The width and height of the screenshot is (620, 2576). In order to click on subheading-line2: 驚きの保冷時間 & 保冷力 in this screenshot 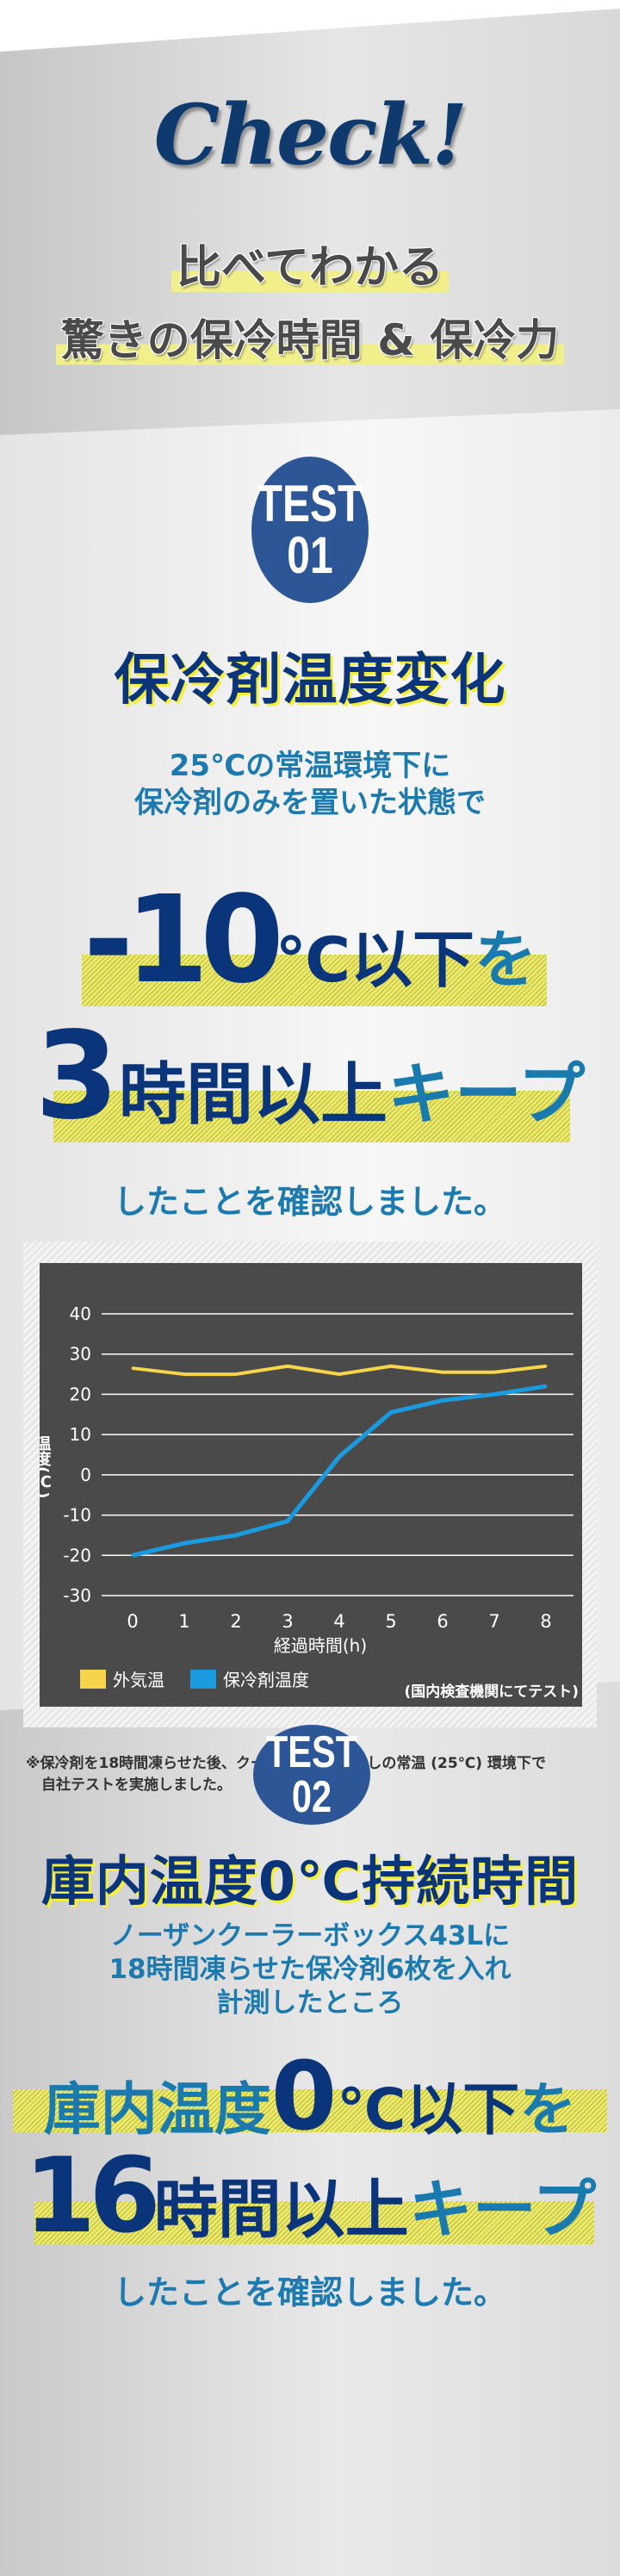, I will do `click(310, 337)`.